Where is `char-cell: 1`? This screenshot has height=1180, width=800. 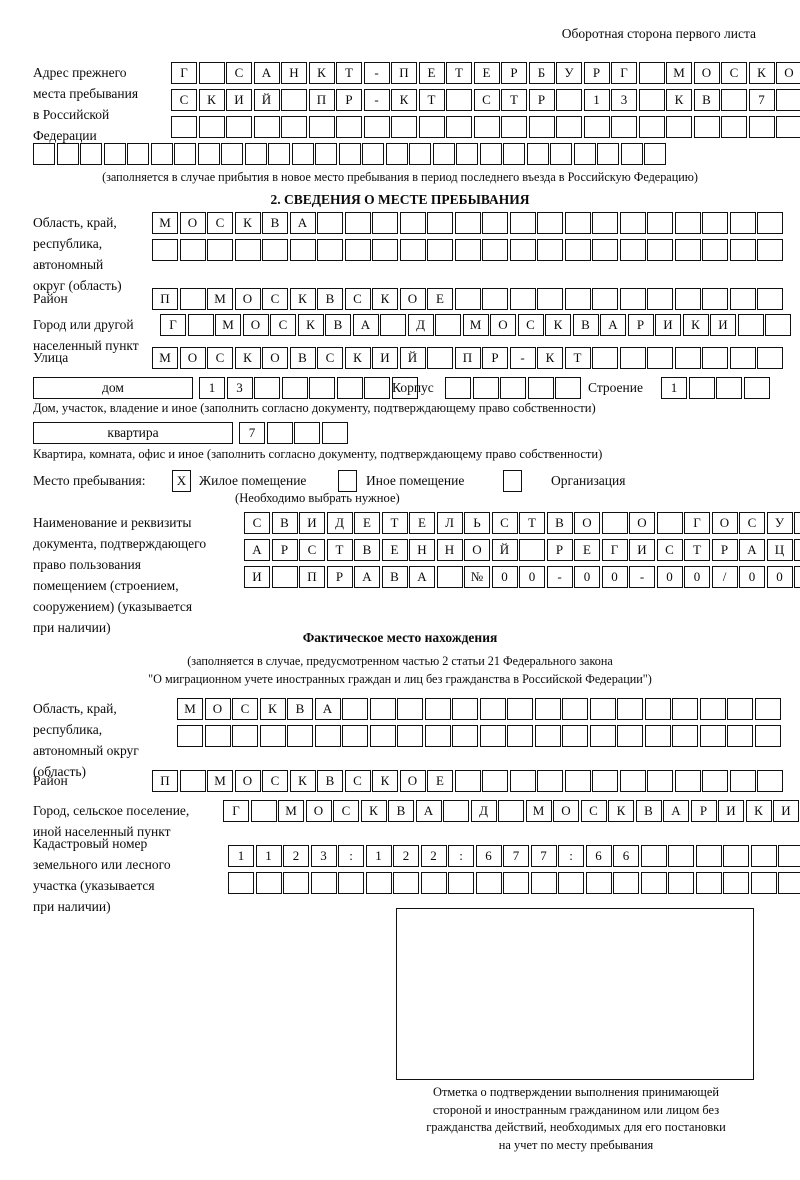
char-cell: 1 is located at coordinates (212, 388).